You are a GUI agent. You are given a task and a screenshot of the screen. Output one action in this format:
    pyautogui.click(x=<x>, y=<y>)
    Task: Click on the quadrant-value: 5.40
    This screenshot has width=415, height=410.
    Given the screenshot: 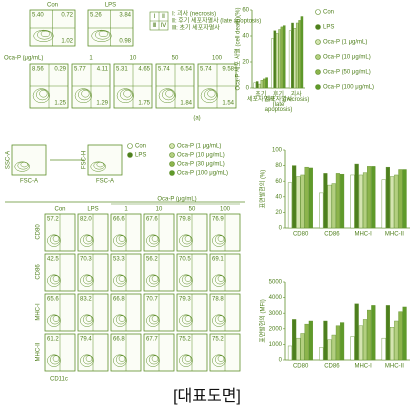 What is the action you would take?
    pyautogui.click(x=38, y=16)
    